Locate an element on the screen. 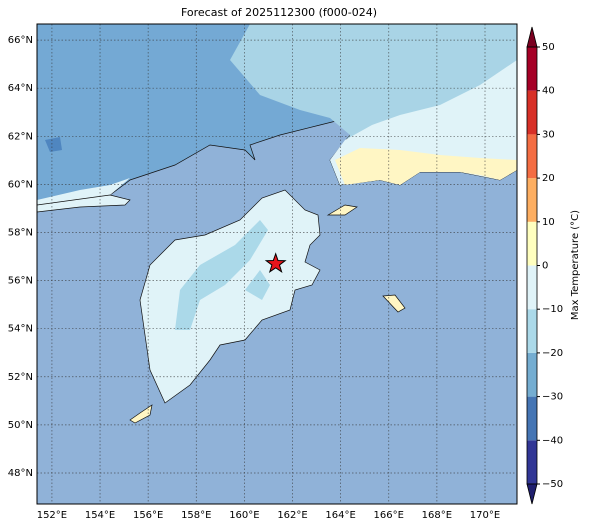 The image size is (592, 532). colorbar-tick-label: −10 is located at coordinates (552, 309).